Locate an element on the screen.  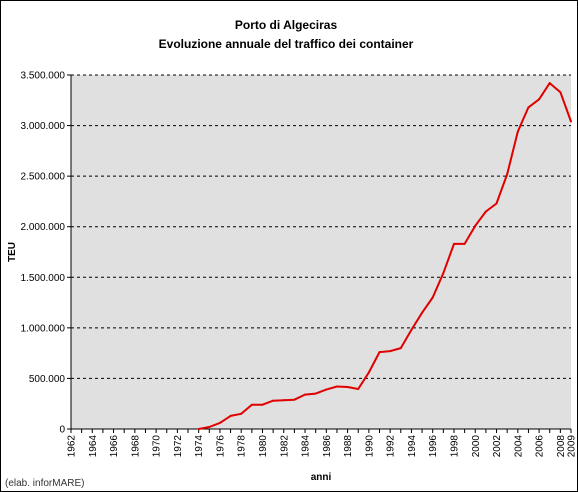
x-tick-label: 2000 is located at coordinates (476, 446).